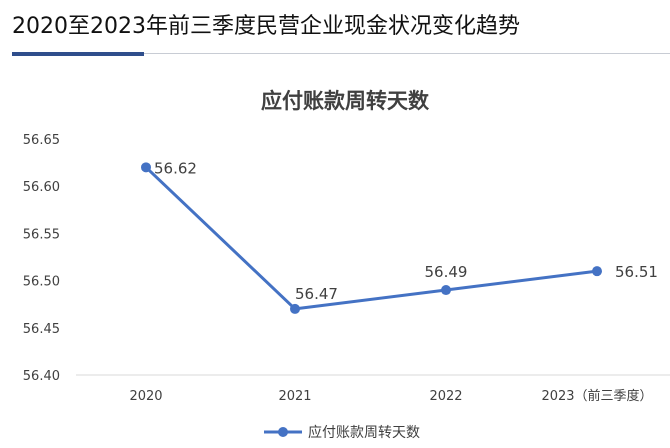  What do you see at coordinates (41, 282) in the screenshot?
I see `y-tick-label: 56.50` at bounding box center [41, 282].